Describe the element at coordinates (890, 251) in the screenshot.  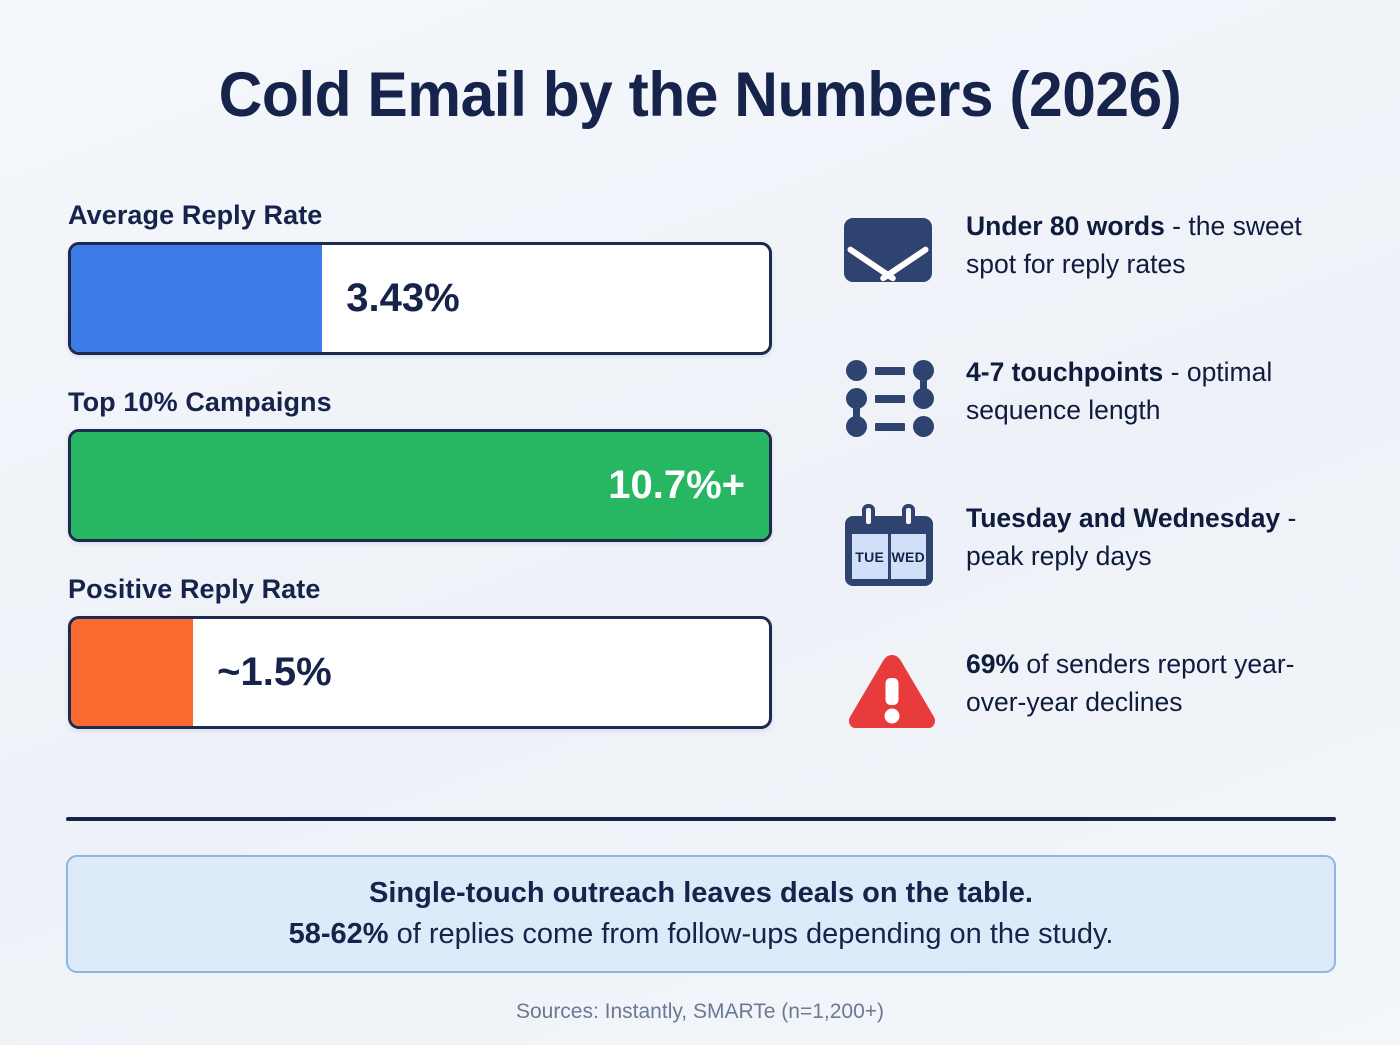
I see `envelope-icon` at that location.